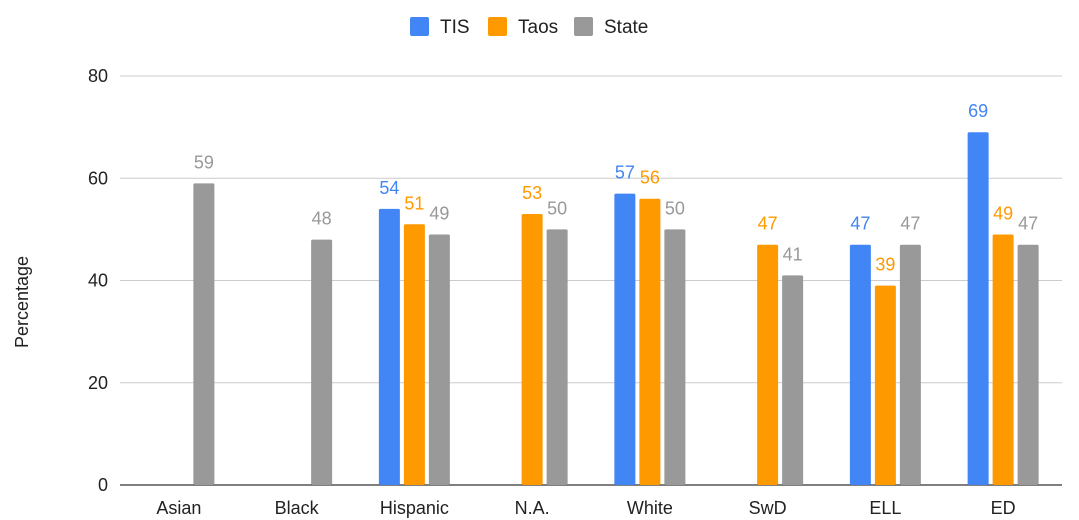 The width and height of the screenshot is (1079, 520). What do you see at coordinates (910, 224) in the screenshot?
I see `data-label-state-ell: 47` at bounding box center [910, 224].